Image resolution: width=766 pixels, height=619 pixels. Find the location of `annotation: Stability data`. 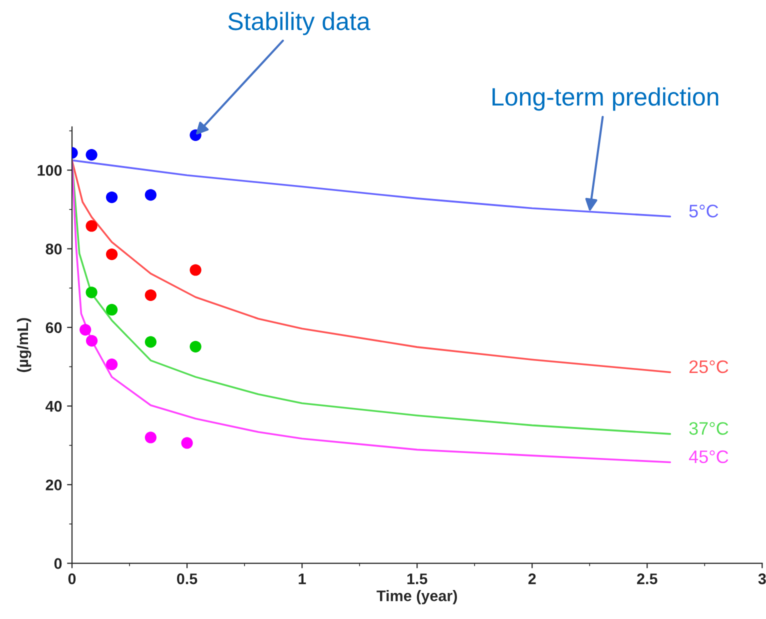

annotation: Stability data is located at coordinates (299, 24).